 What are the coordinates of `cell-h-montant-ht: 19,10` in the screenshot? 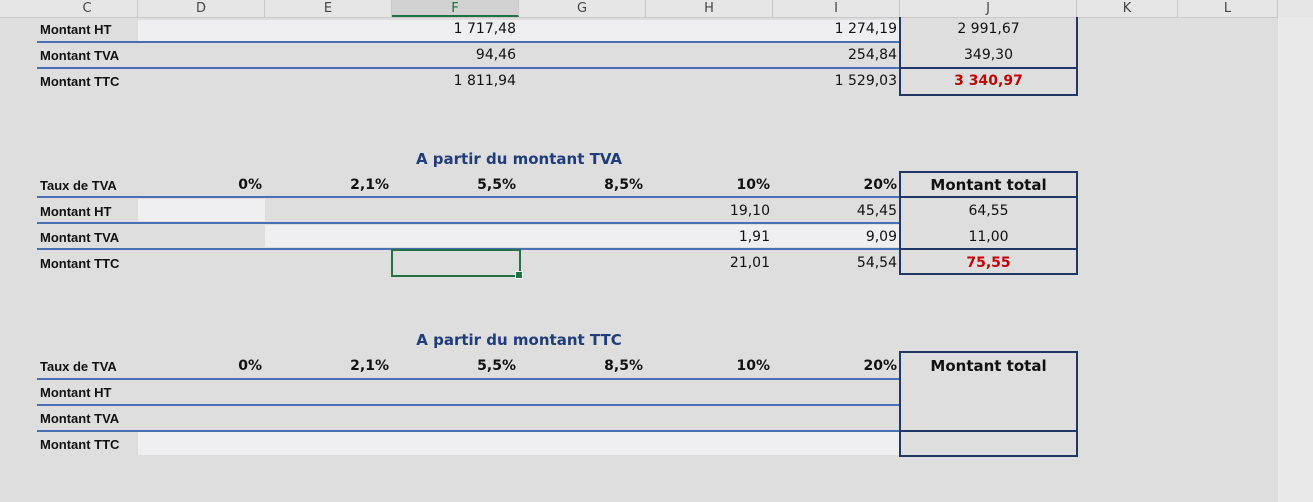 It's located at (749, 211).